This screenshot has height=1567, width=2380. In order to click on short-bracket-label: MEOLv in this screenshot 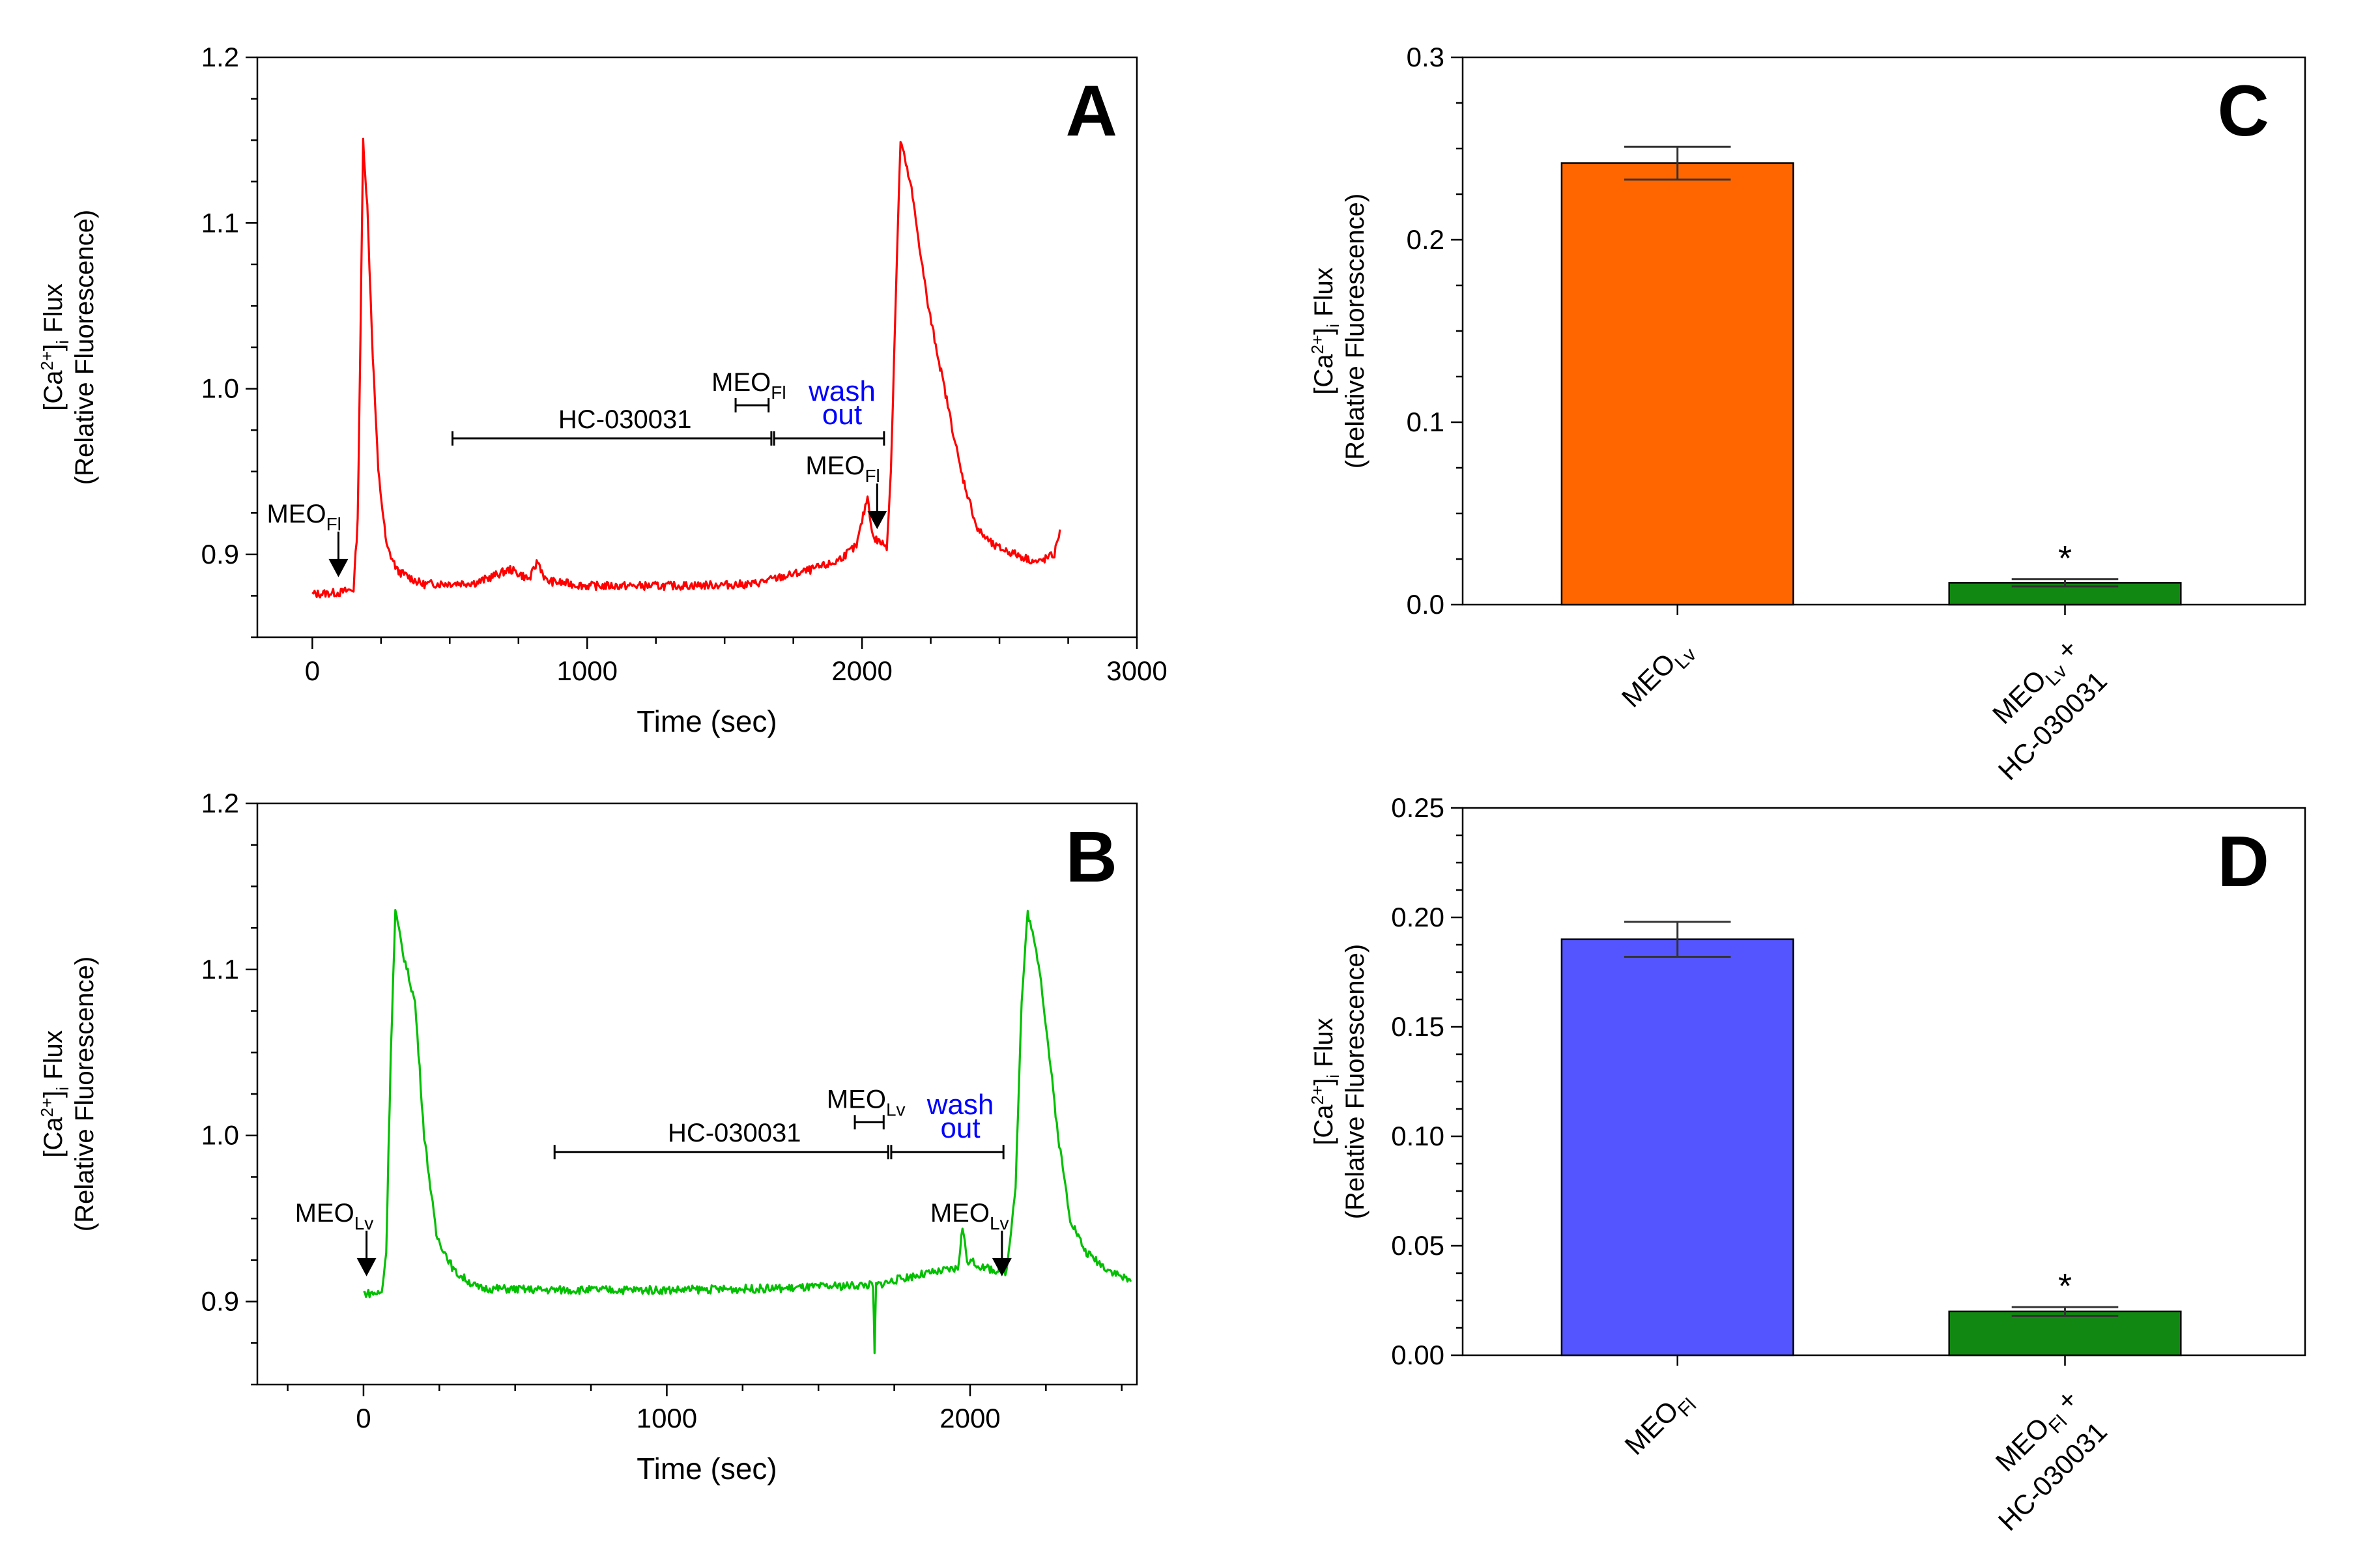, I will do `click(866, 1102)`.